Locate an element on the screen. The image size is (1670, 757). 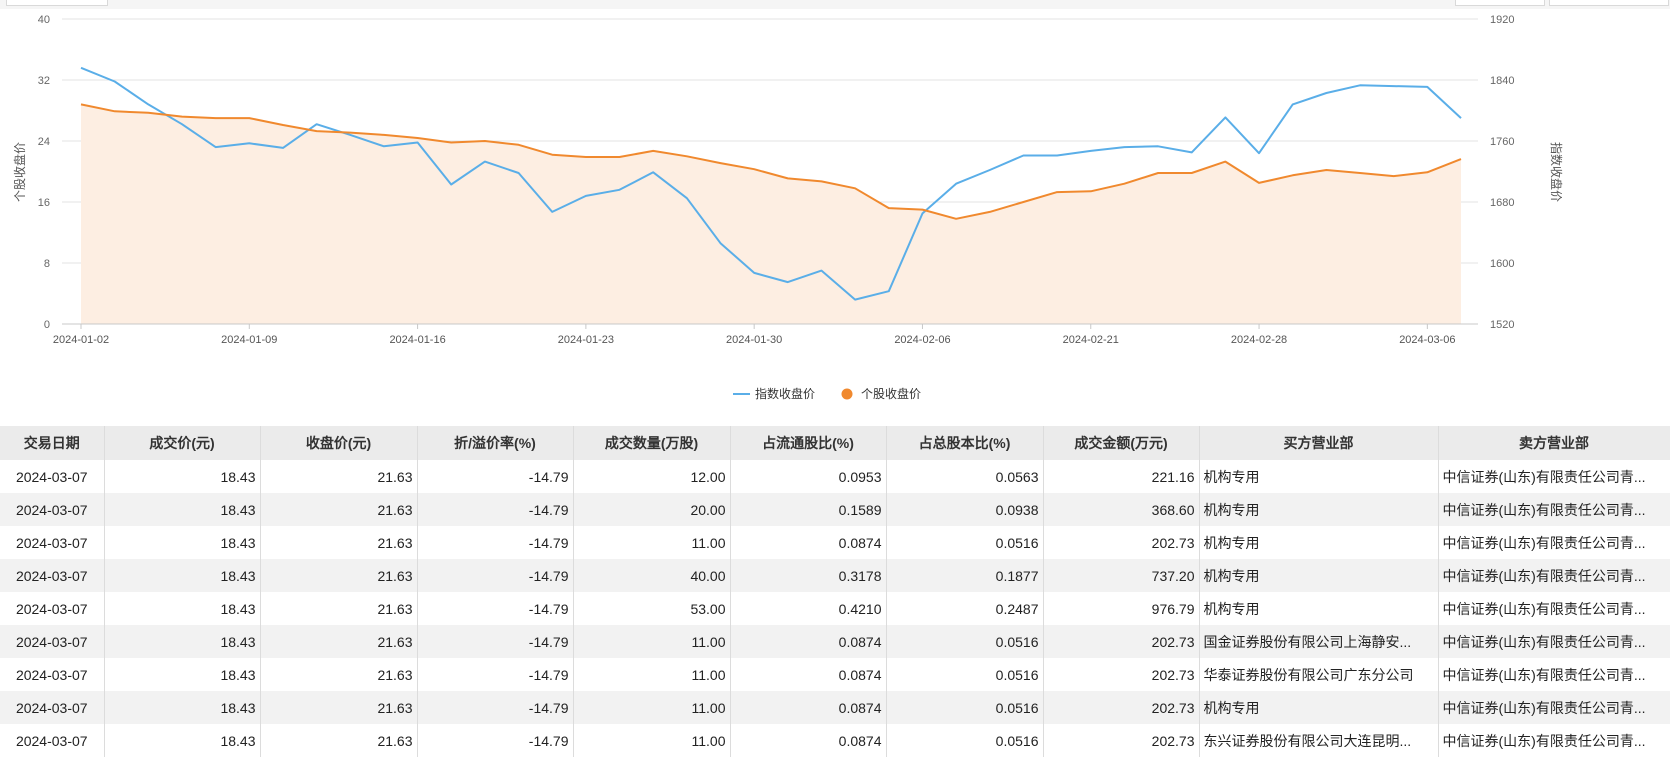
column-header: 交易日期 is located at coordinates (52, 443).